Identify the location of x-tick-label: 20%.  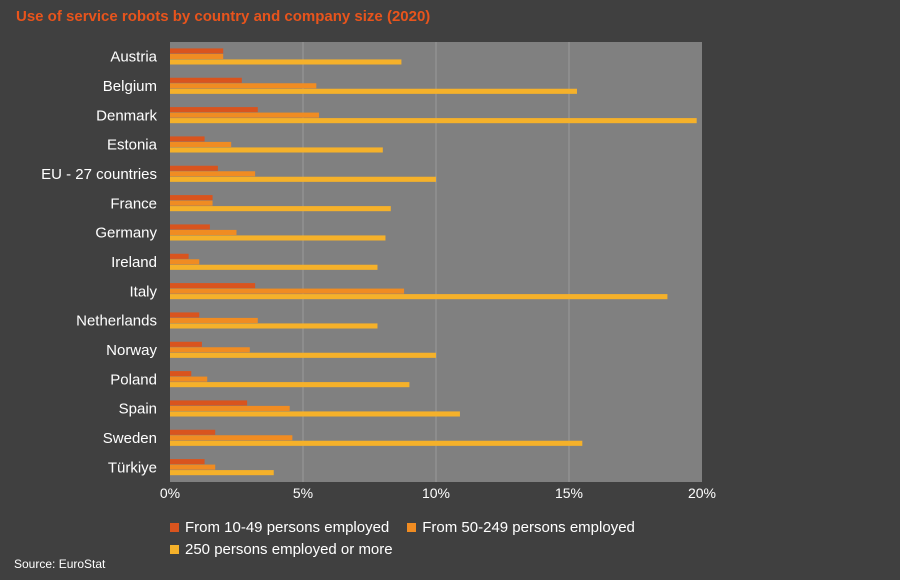
(702, 493).